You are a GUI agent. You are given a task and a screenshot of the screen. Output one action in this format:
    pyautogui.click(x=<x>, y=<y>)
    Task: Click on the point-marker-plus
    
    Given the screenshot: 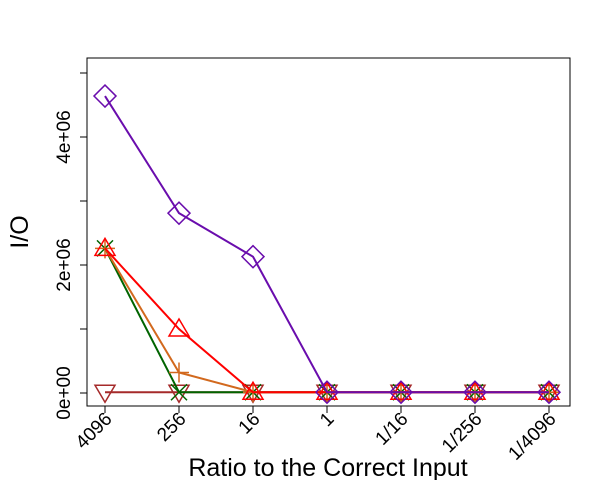 What is the action you would take?
    pyautogui.click(x=179, y=372)
    